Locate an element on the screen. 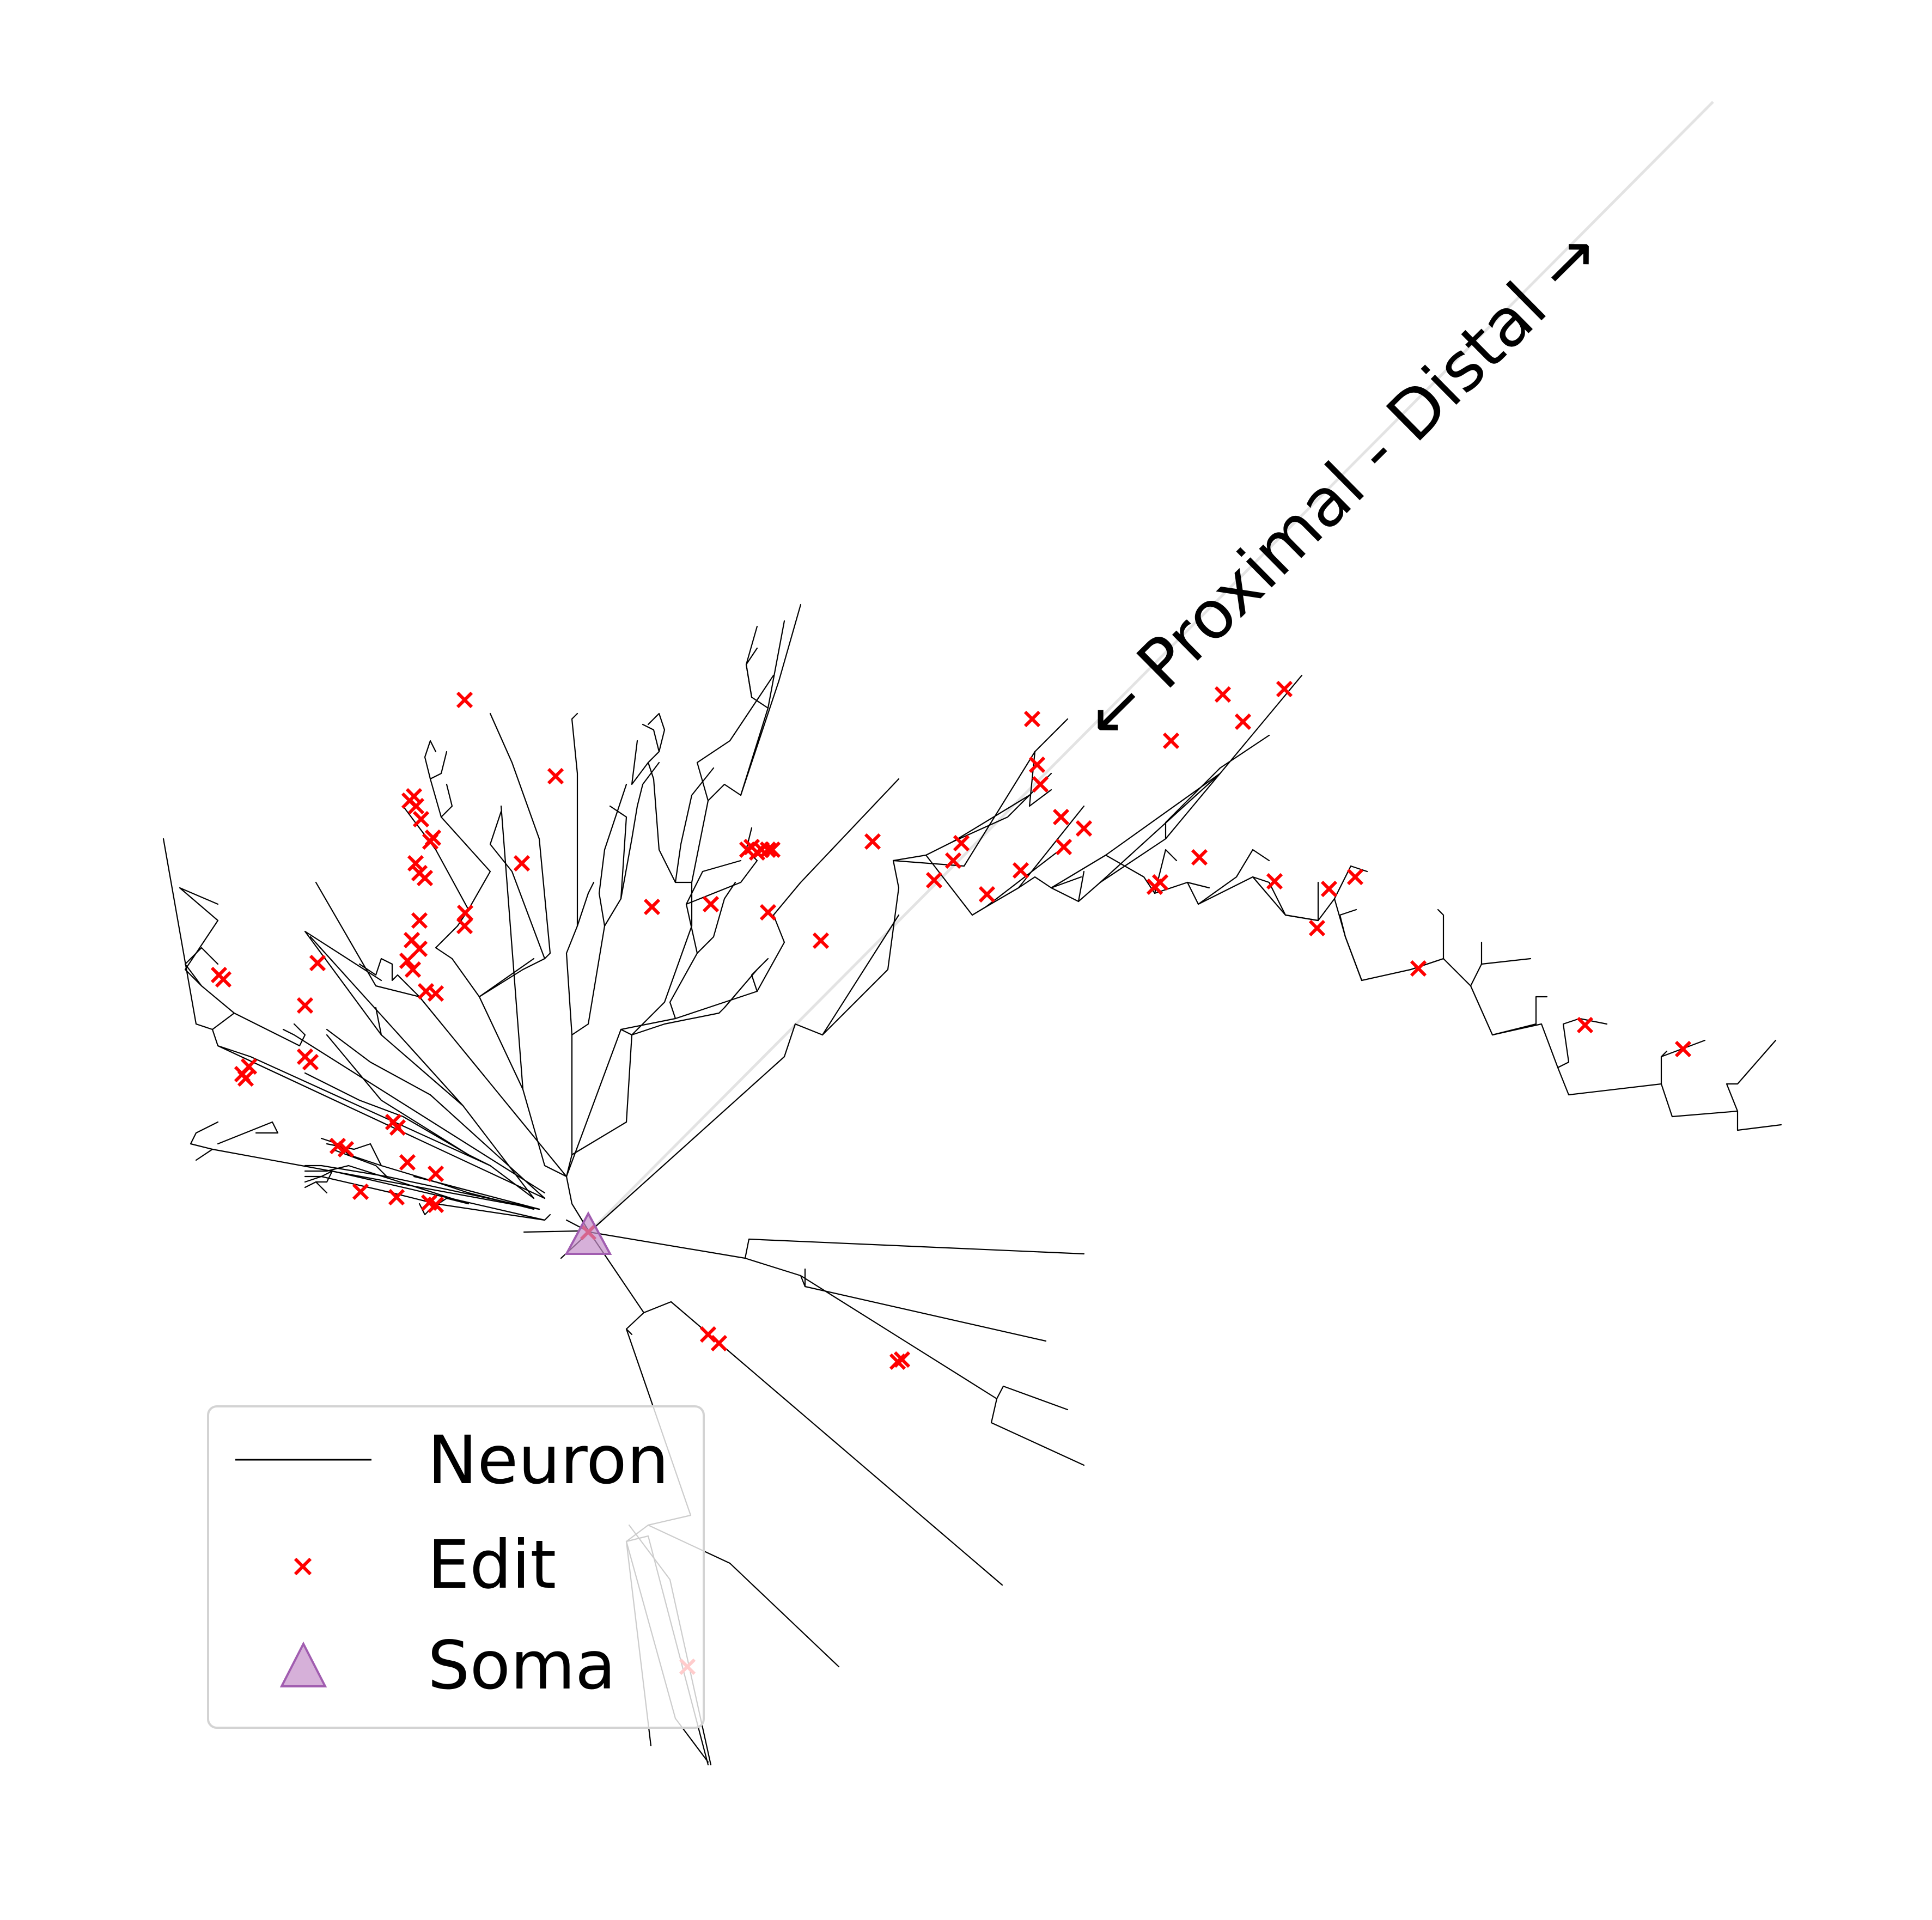 The image size is (1932, 1920). legend: Neuron Edit Soma is located at coordinates (456, 1567).